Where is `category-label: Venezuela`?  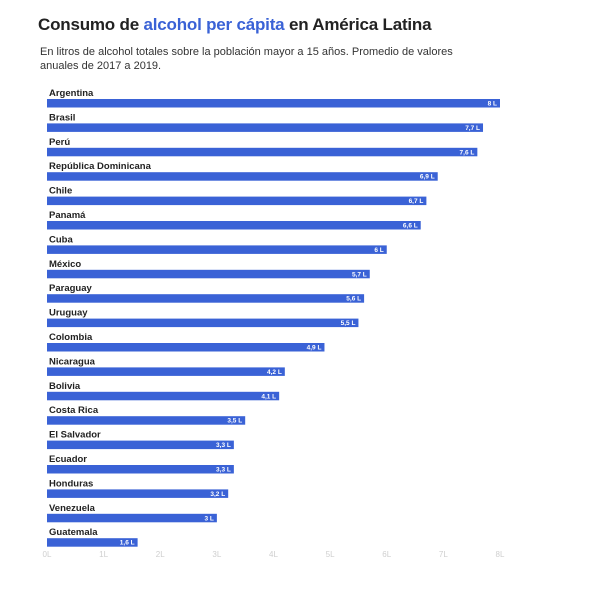 category-label: Venezuela is located at coordinates (72, 508).